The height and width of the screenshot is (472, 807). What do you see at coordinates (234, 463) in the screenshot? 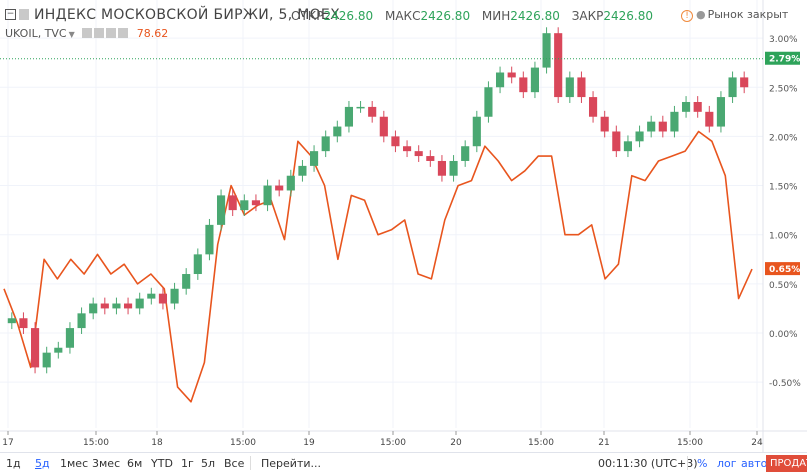
I see `period-all-button: Все` at bounding box center [234, 463].